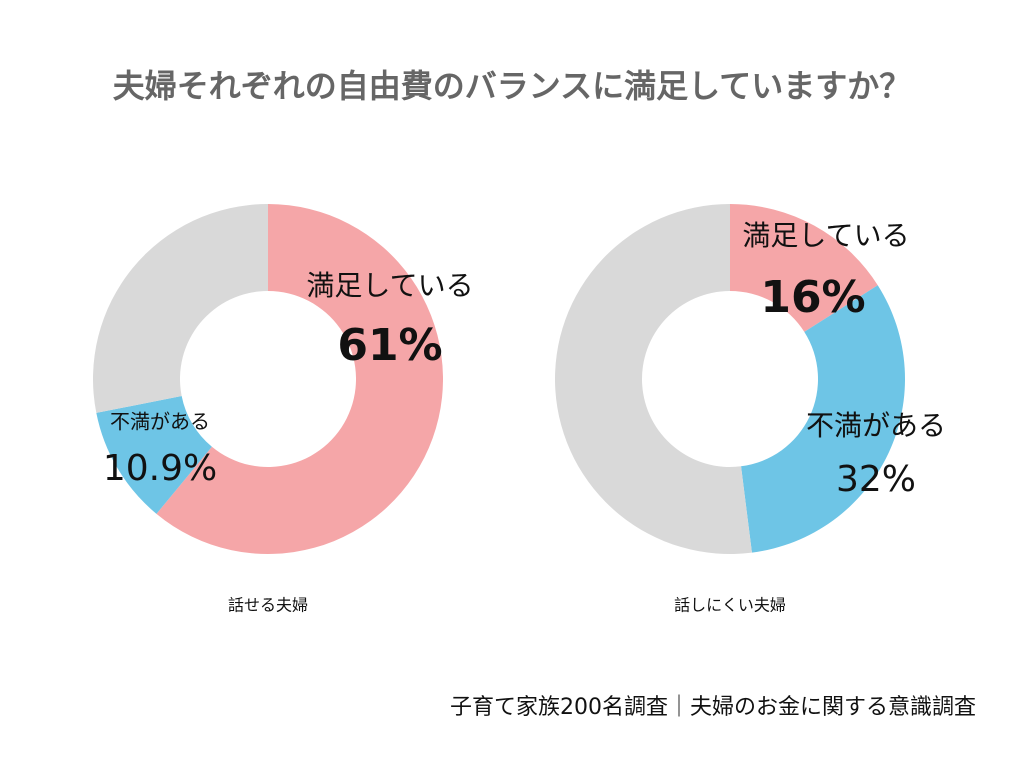  What do you see at coordinates (512, 86) in the screenshot?
I see `title: 夫婦それぞれの自由費のバランスに満足していますか？` at bounding box center [512, 86].